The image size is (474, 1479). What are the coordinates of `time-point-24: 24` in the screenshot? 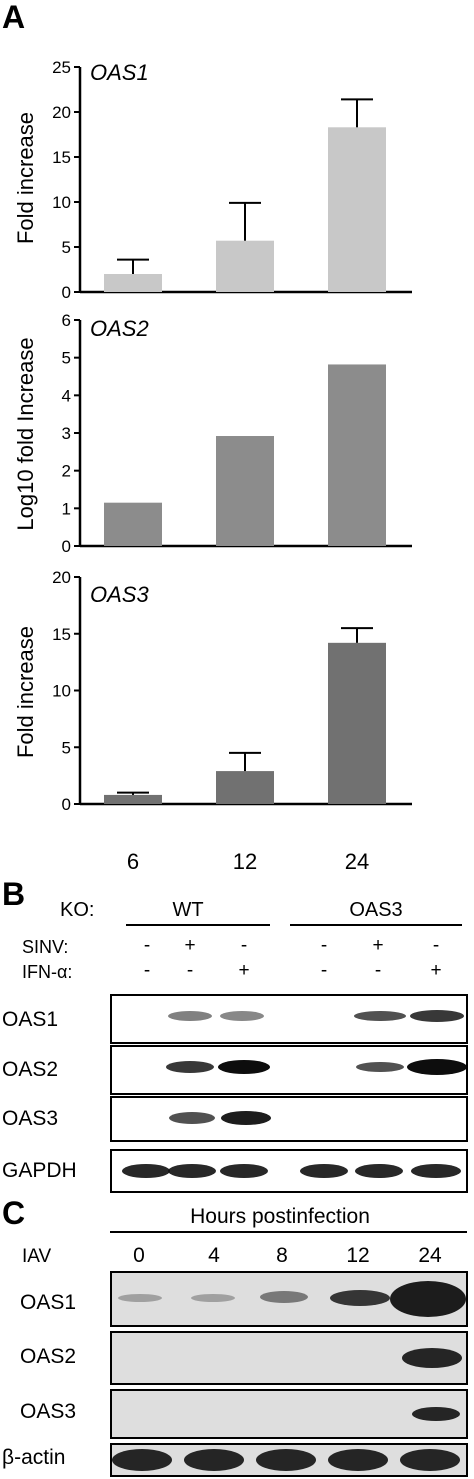 It's located at (430, 1255).